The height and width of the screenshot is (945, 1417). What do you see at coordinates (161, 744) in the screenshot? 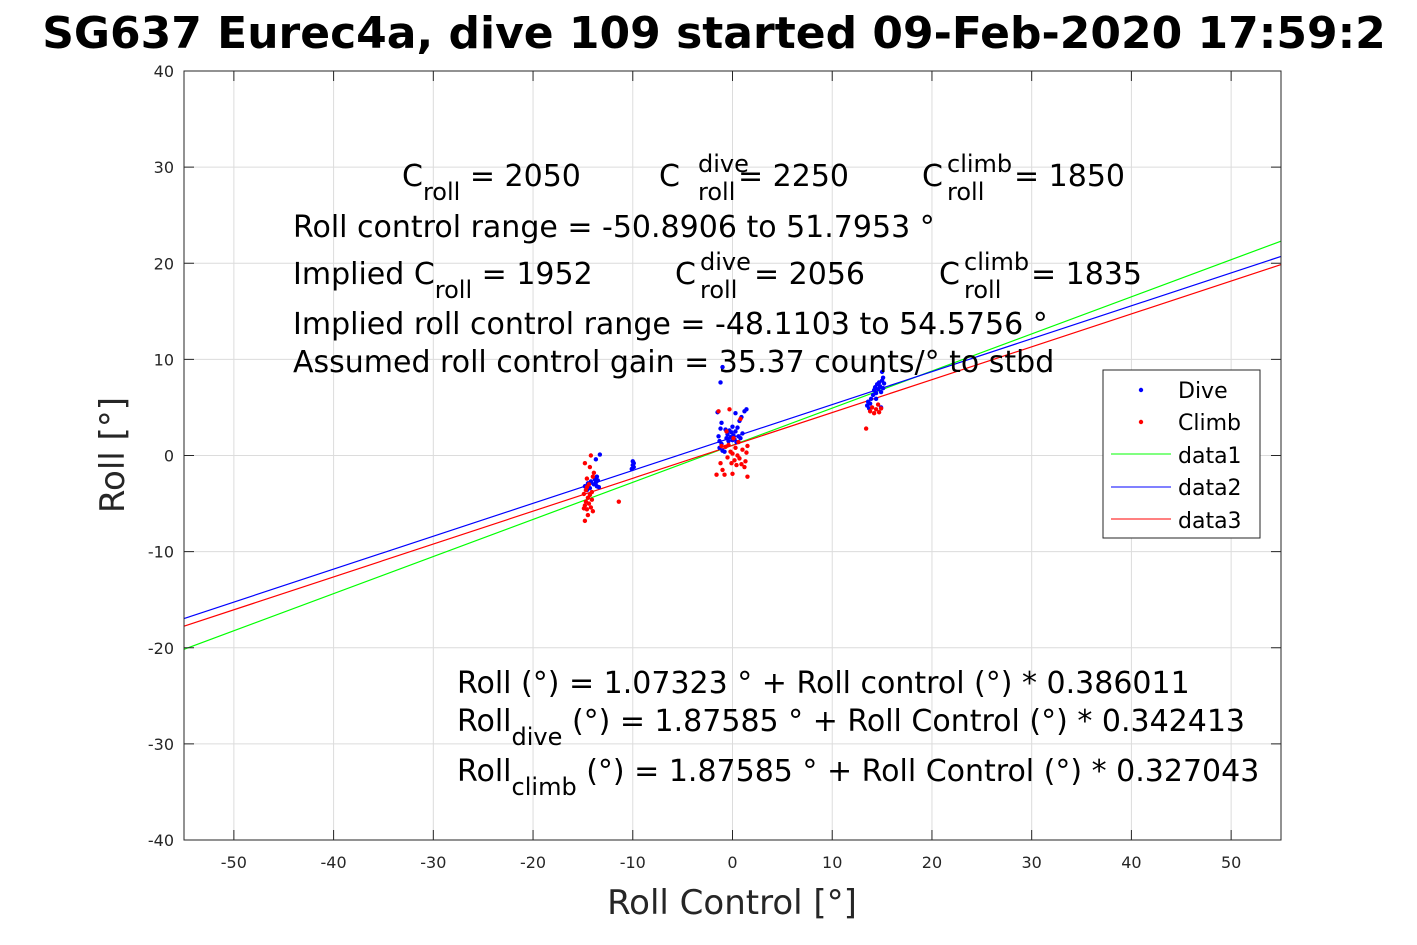
I see `y-tick-label: -30` at bounding box center [161, 744].